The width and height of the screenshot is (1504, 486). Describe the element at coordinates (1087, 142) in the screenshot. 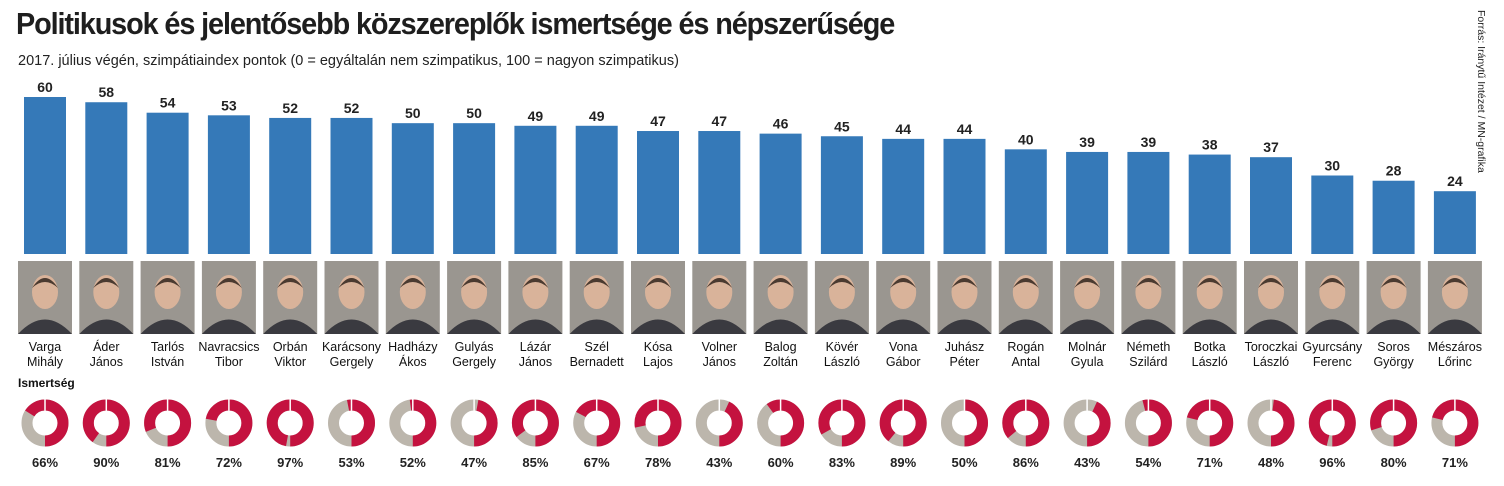

I see `bar-value-label: 39` at that location.